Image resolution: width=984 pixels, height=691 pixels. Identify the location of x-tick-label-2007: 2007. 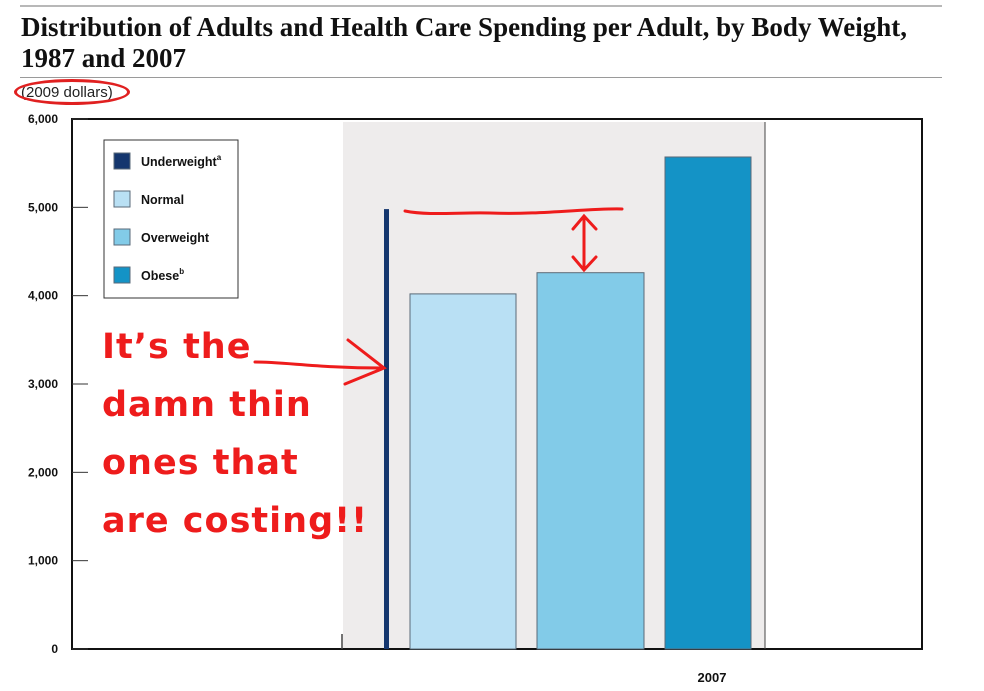
(712, 677).